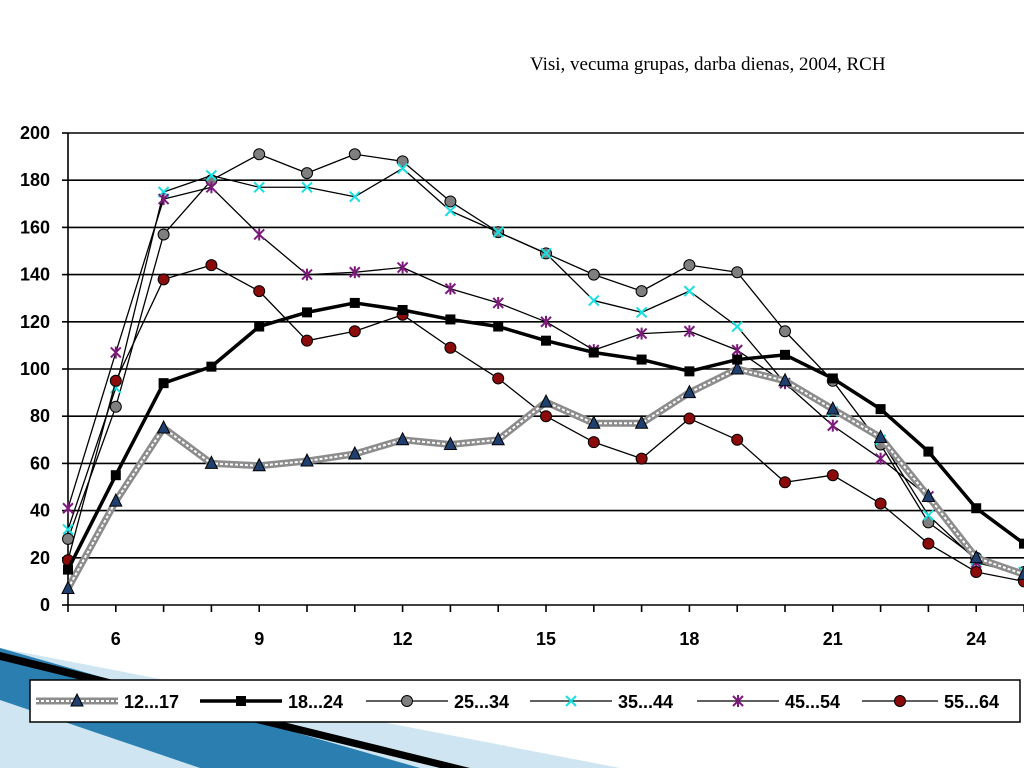 The height and width of the screenshot is (768, 1024). What do you see at coordinates (35, 369) in the screenshot?
I see `y-tick-label: 100` at bounding box center [35, 369].